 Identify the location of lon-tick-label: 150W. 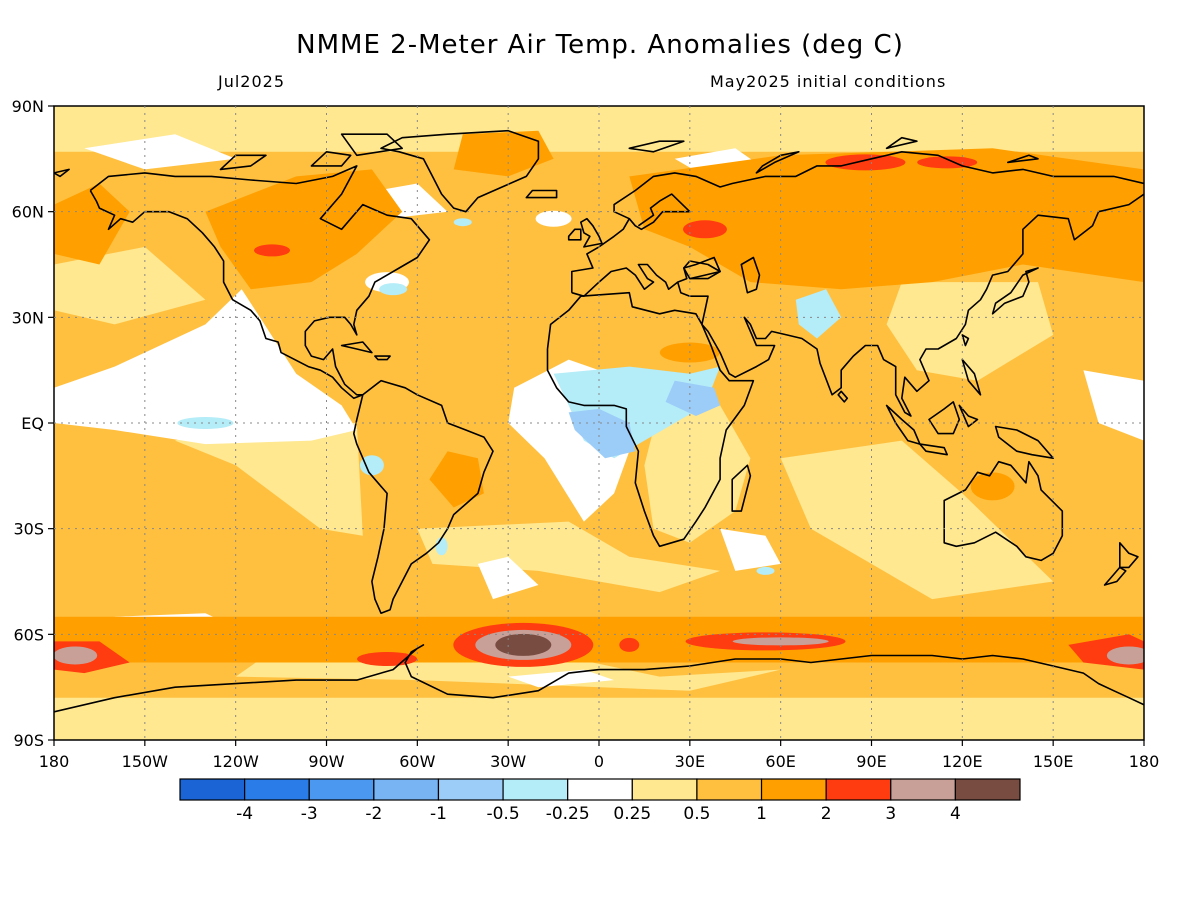
(145, 761).